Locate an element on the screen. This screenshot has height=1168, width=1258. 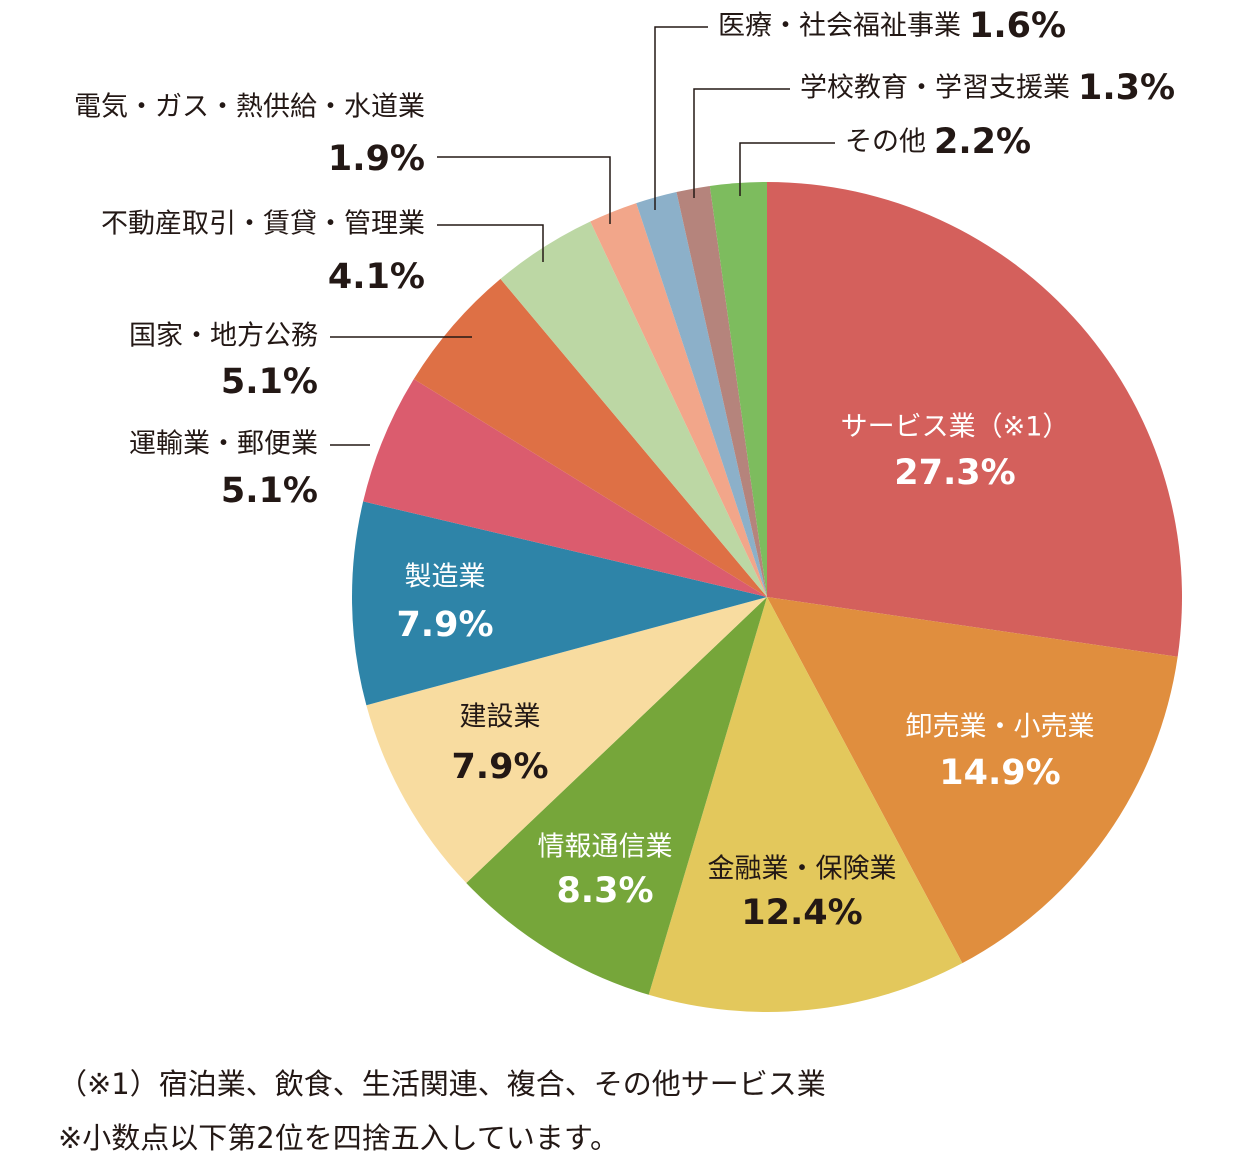
slice-label: 卸売業・小売業 is located at coordinates (1000, 727).